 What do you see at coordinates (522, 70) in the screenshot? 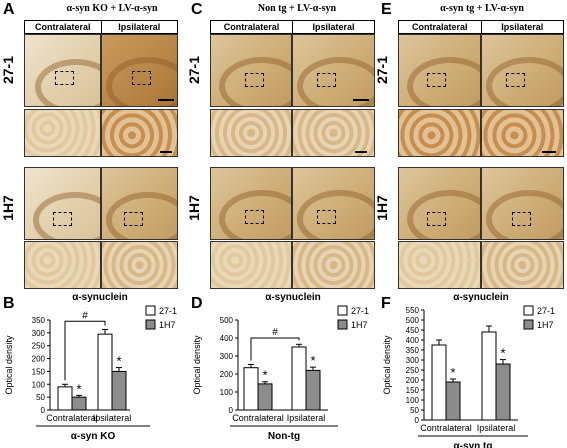
I see `micrograph-e-27-1-ipsilateral` at bounding box center [522, 70].